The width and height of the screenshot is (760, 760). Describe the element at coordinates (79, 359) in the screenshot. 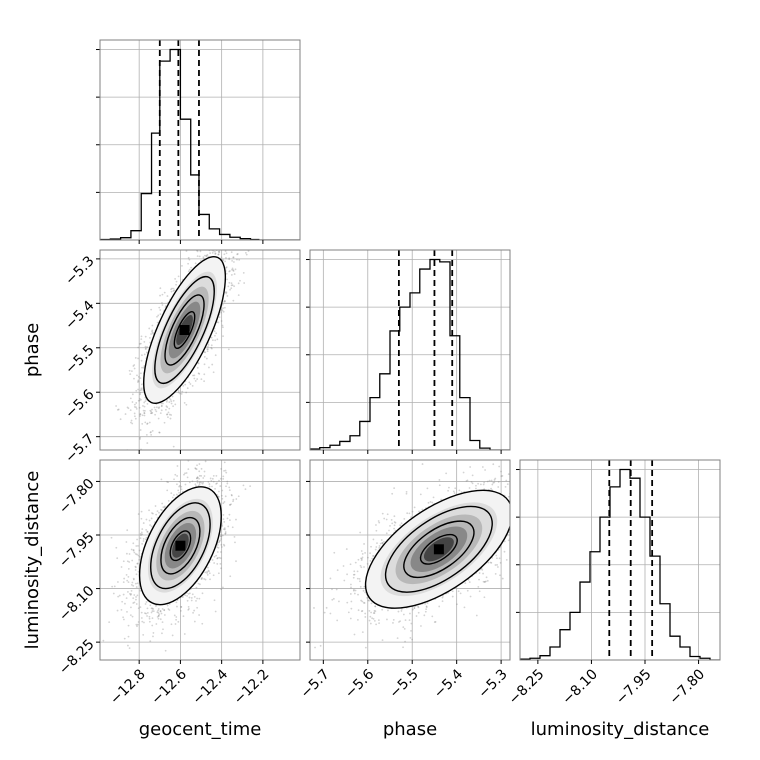

I see `y-tick-label-phase: −5.5` at that location.